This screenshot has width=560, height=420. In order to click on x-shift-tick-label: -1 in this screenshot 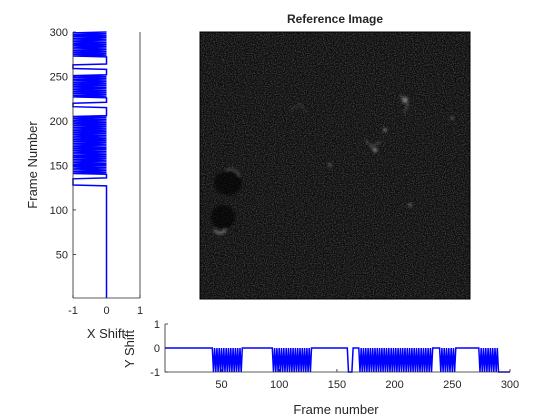, I will do `click(73, 311)`.